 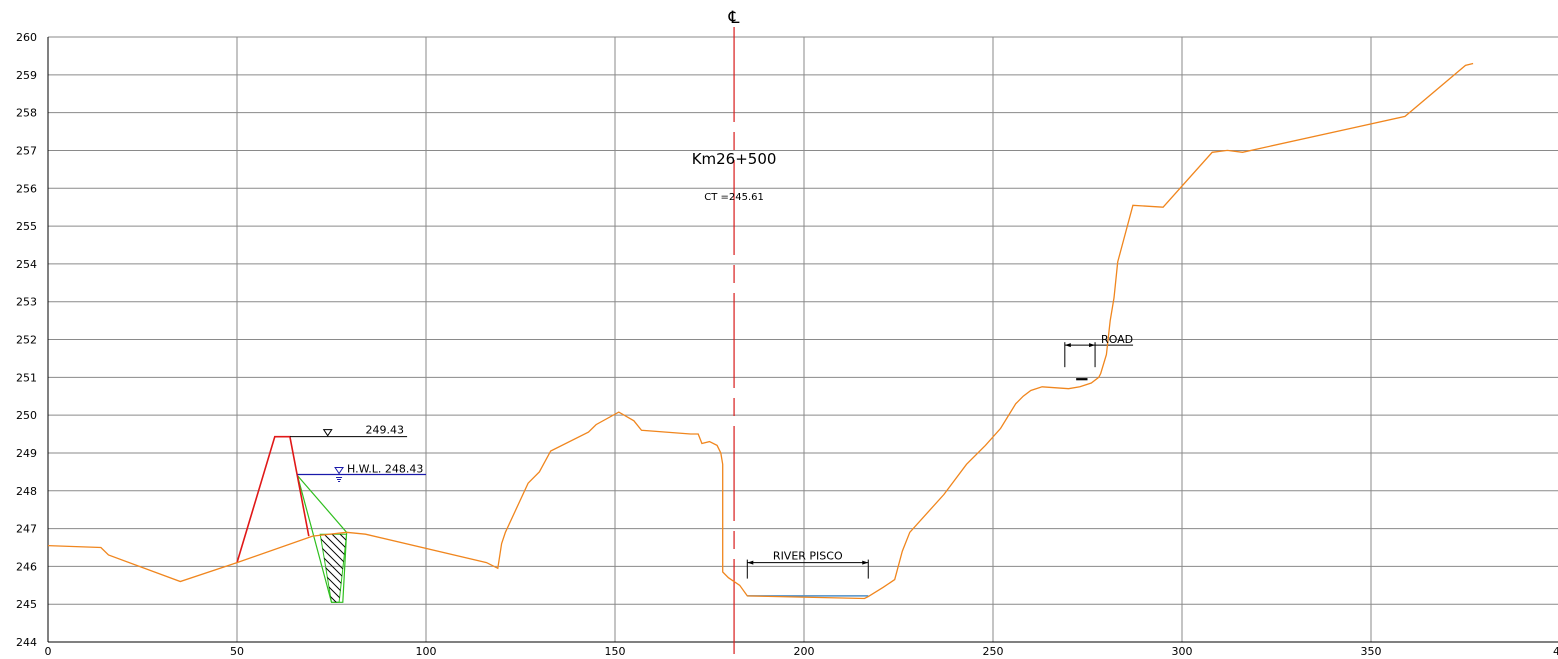 I want to click on y-tick-label: 249, so click(x=26, y=453).